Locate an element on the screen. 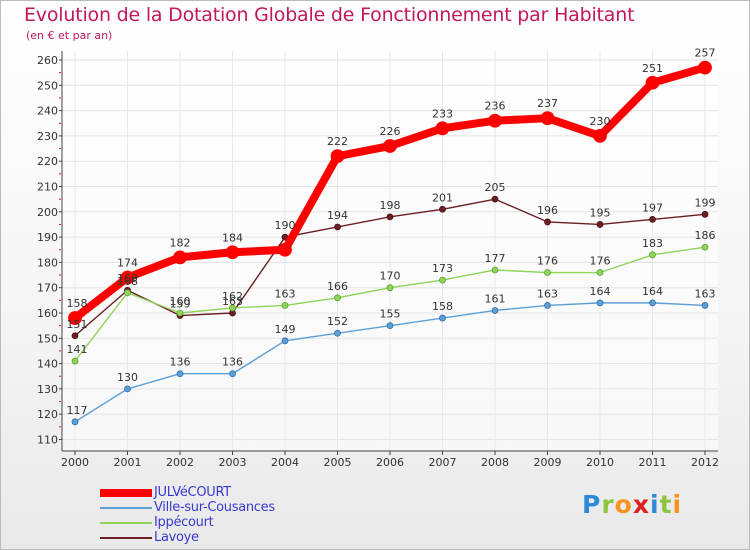 The height and width of the screenshot is (550, 750). point-ipp-court-2012 is located at coordinates (705, 247).